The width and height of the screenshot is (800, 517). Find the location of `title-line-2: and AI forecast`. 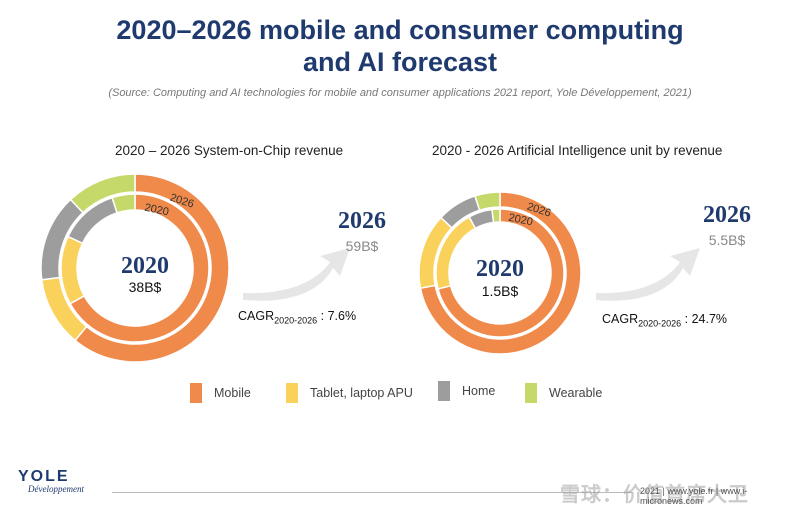

title-line-2: and AI forecast is located at coordinates (400, 62).